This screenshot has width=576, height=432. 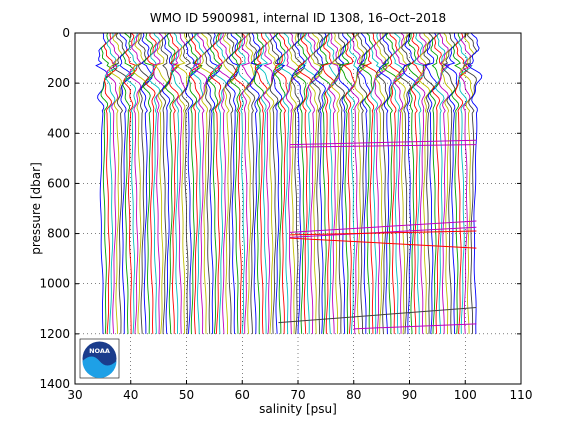 I want to click on x-tick-label: 50, so click(x=186, y=395).